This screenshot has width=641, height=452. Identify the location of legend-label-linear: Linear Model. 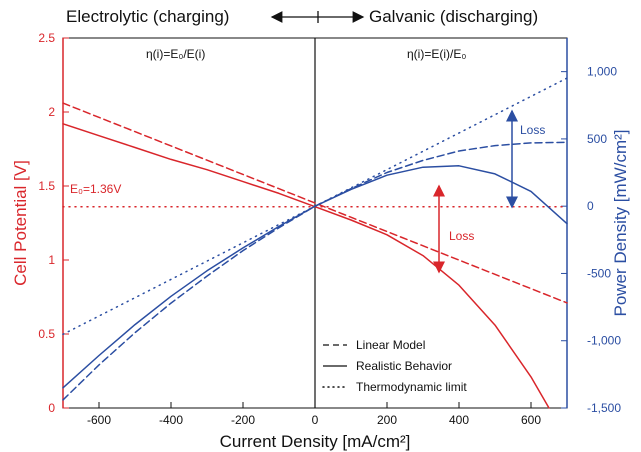
(390, 345).